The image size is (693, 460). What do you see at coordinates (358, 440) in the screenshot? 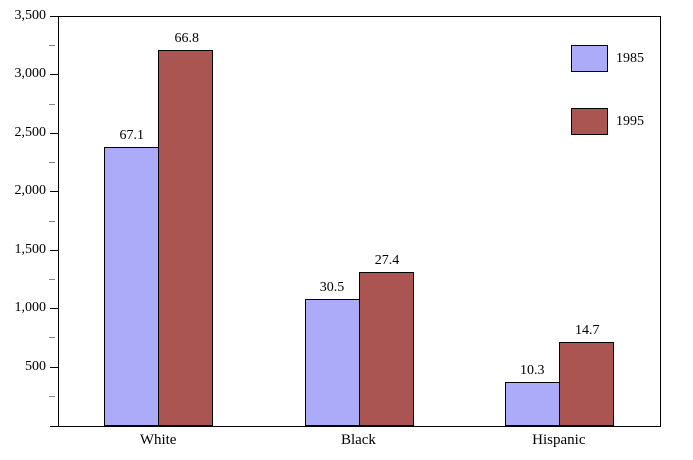
I see `x-axis-category-label: Black` at bounding box center [358, 440].